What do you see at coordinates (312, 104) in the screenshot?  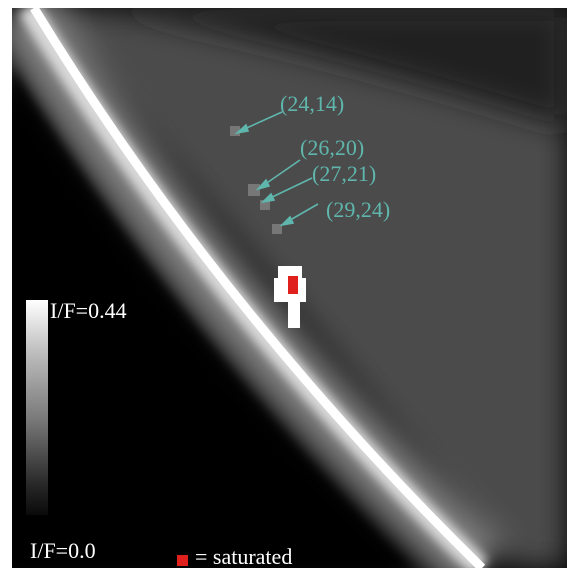 I see `point-label: (24,14)` at bounding box center [312, 104].